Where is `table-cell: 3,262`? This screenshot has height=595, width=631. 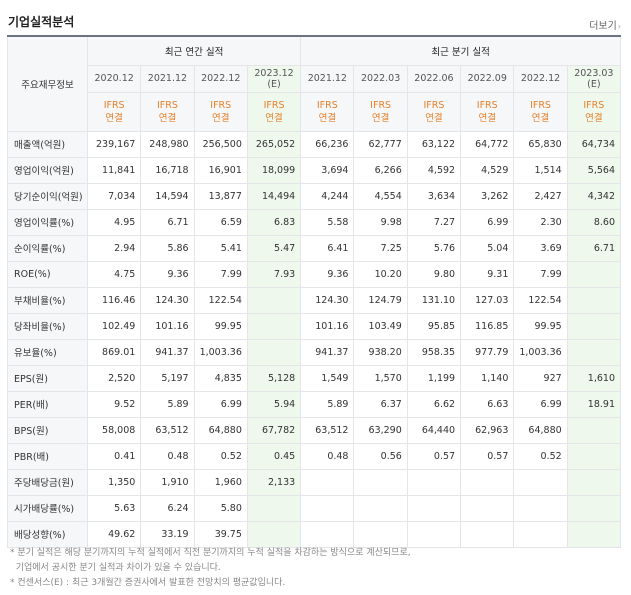 table-cell: 3,262 is located at coordinates (487, 196).